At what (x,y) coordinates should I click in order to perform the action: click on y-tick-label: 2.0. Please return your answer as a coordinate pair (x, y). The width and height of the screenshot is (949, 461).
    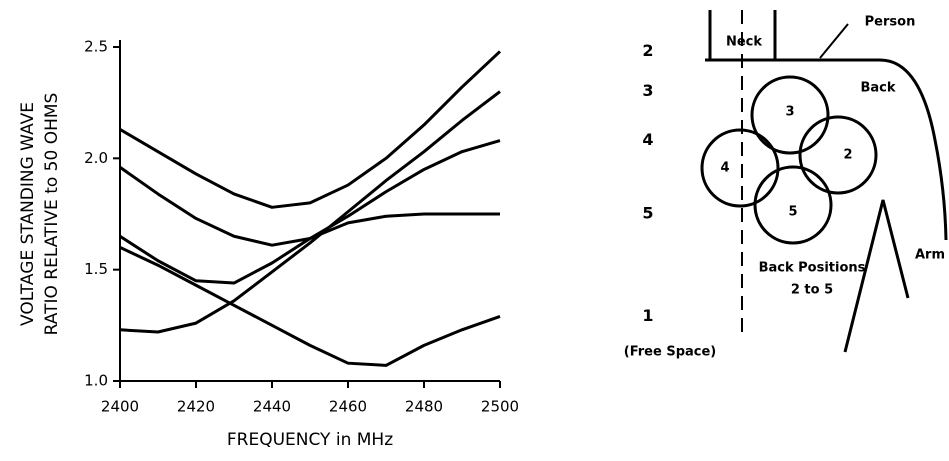
    Looking at the image, I should click on (96, 158).